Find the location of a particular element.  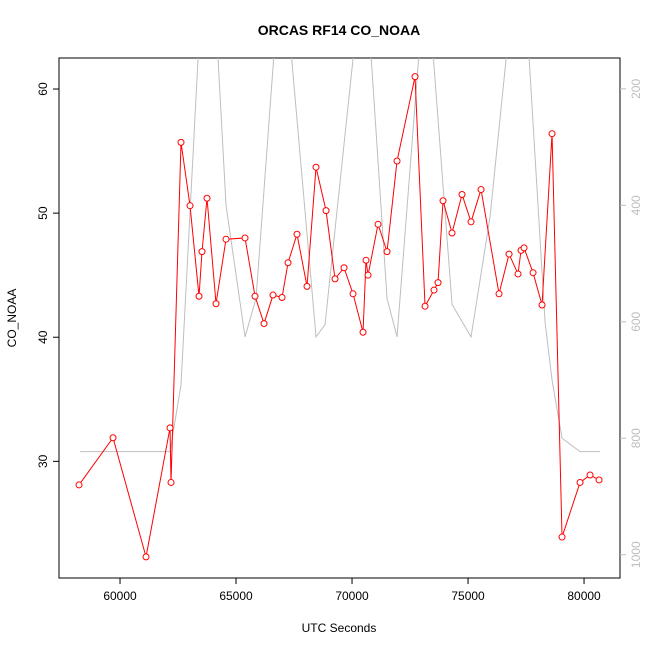

y-tick-label: 50 is located at coordinates (43, 213).